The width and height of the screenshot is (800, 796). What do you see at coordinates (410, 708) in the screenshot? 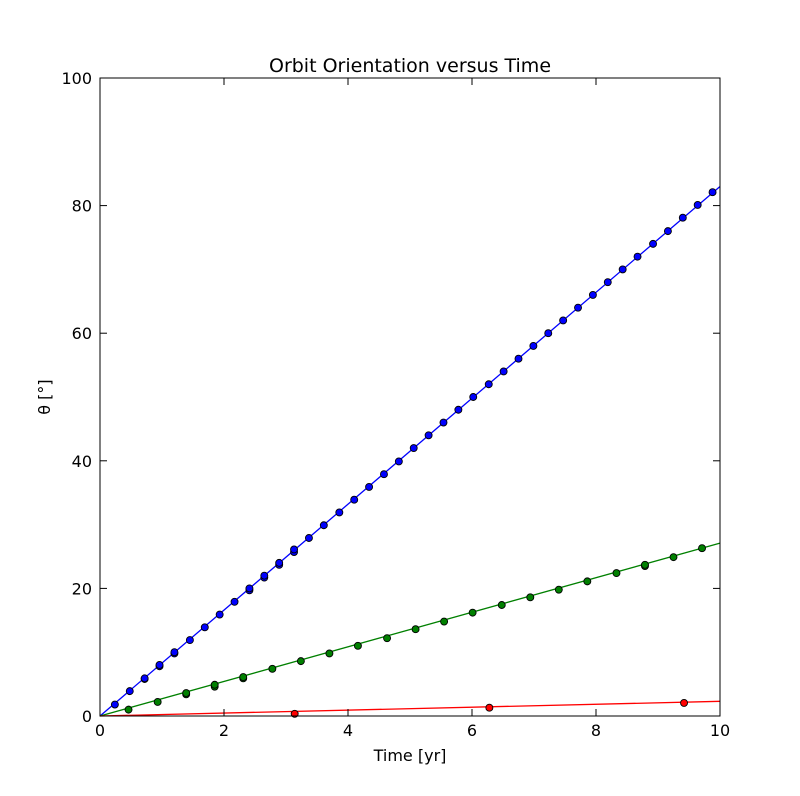
I see `series-3-line` at bounding box center [410, 708].